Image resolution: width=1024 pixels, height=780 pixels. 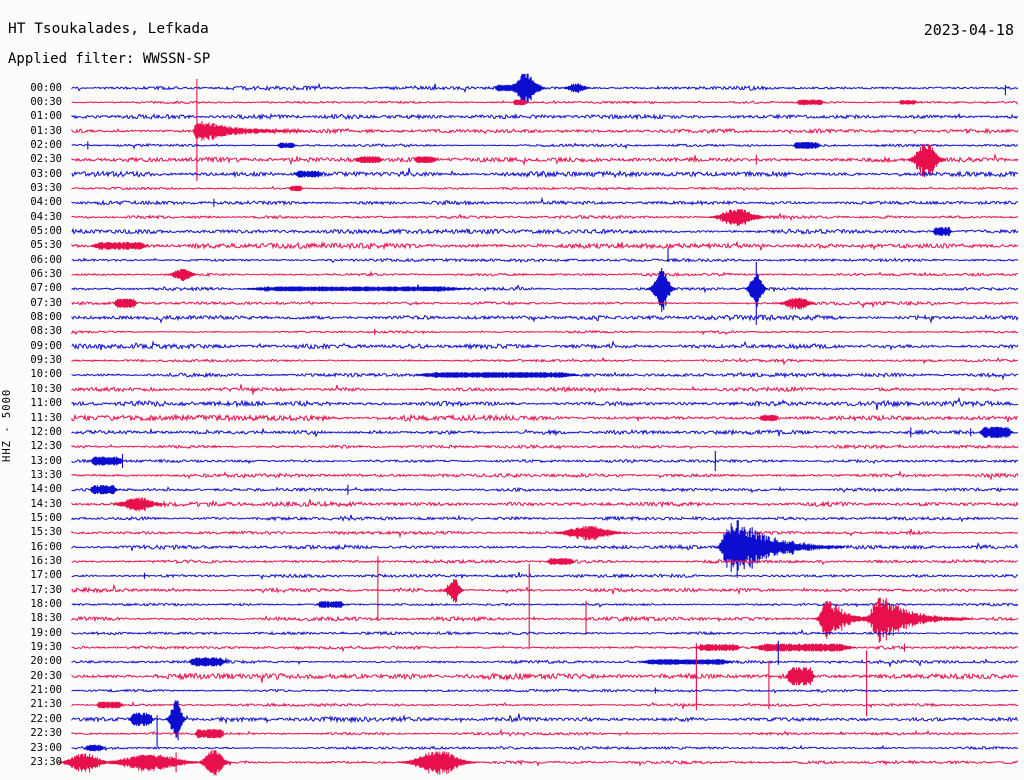 What do you see at coordinates (545, 680) in the screenshot?
I see `trace-row-20:30` at bounding box center [545, 680].